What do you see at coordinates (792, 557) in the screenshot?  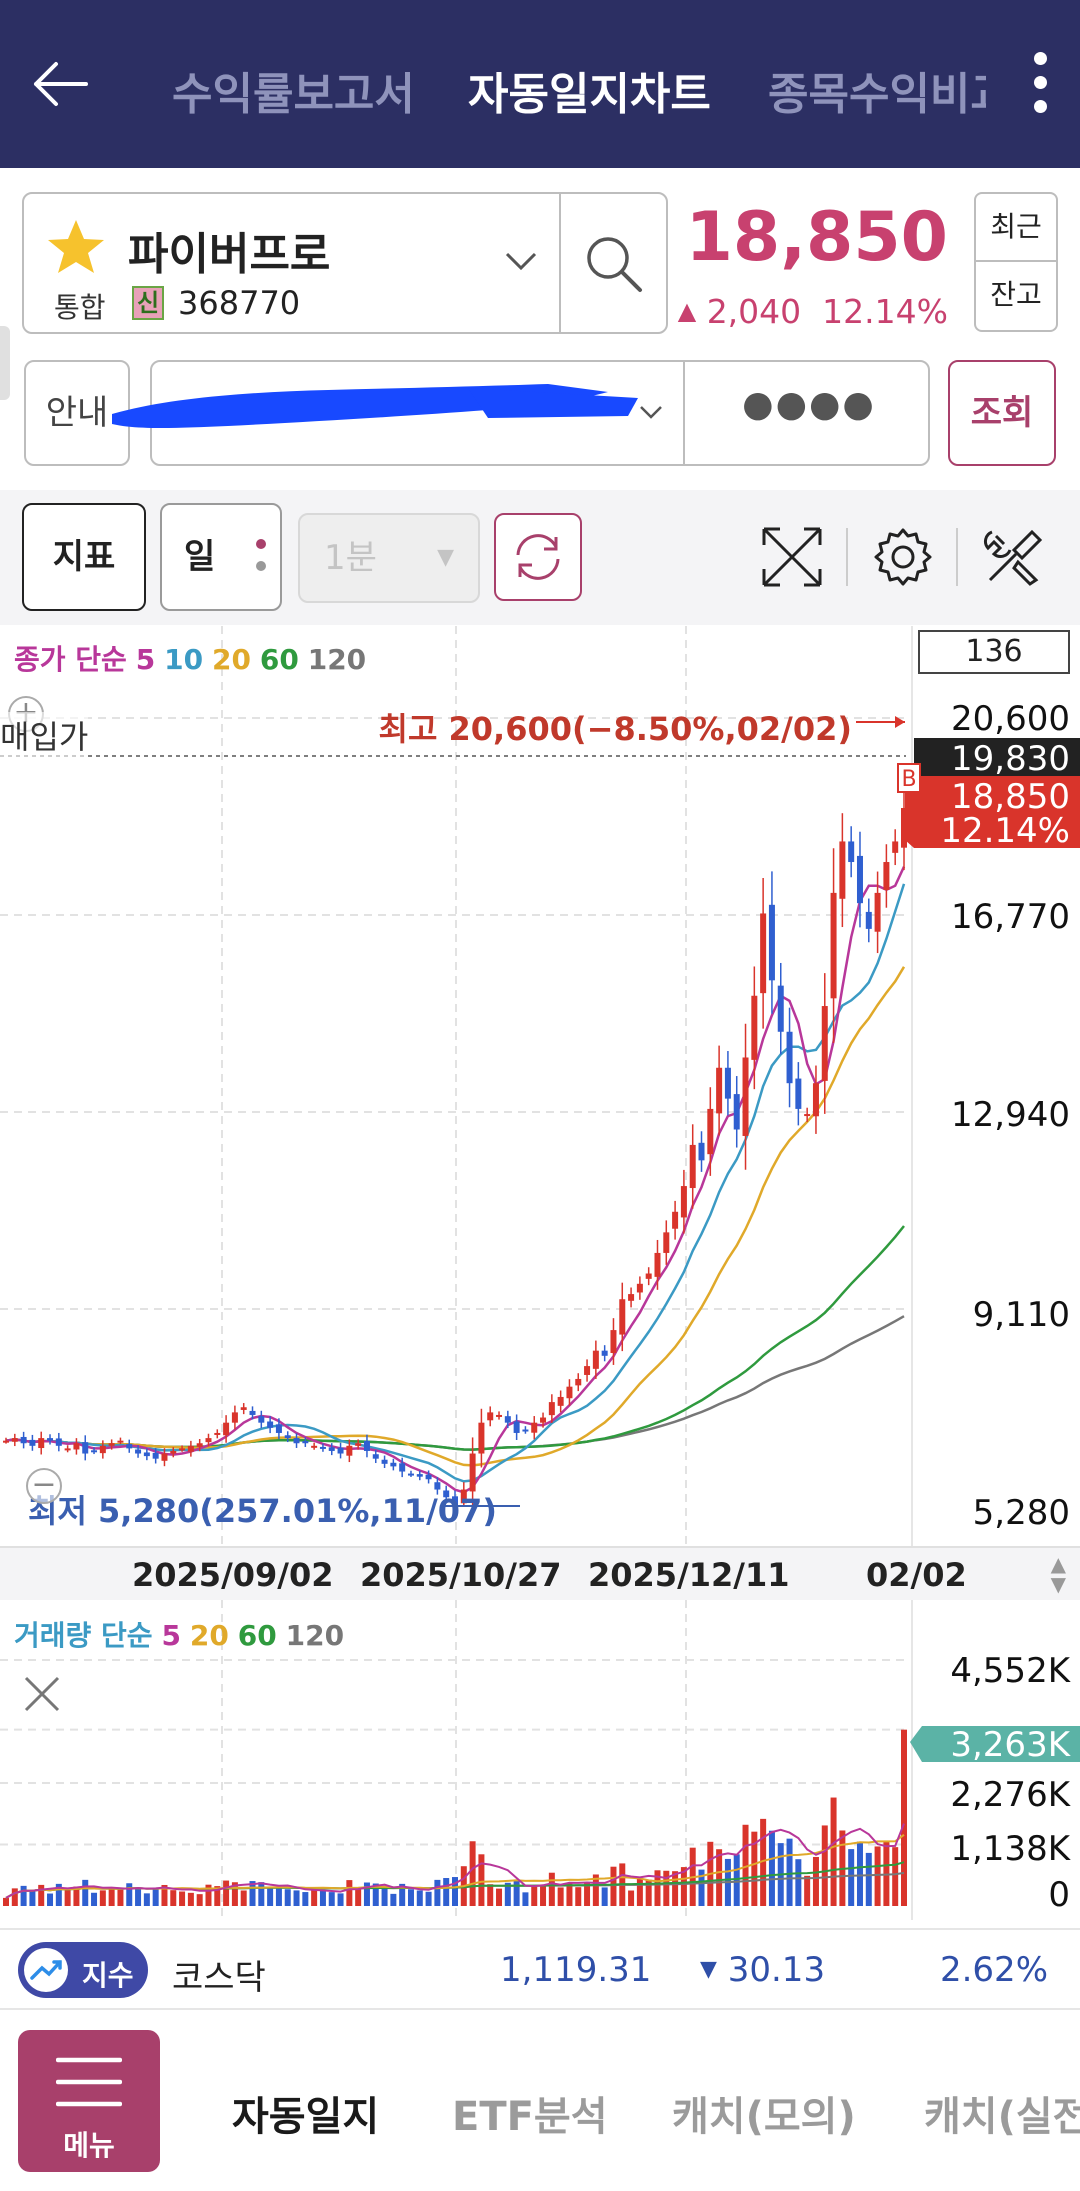 I see `fullscreen-icon` at bounding box center [792, 557].